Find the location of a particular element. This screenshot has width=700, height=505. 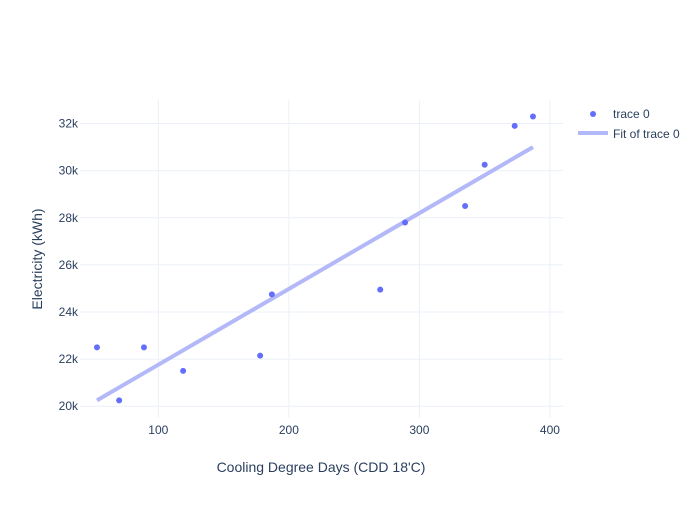

x-axis-ticks: 100 200 300 400 is located at coordinates (354, 430).